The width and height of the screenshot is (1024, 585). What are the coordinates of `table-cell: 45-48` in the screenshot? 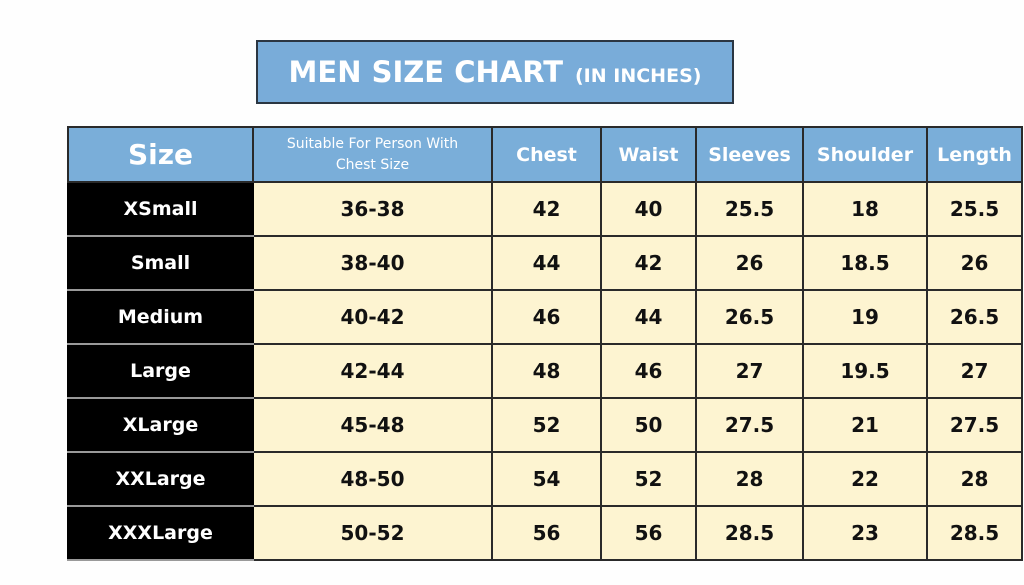 It's located at (372, 425).